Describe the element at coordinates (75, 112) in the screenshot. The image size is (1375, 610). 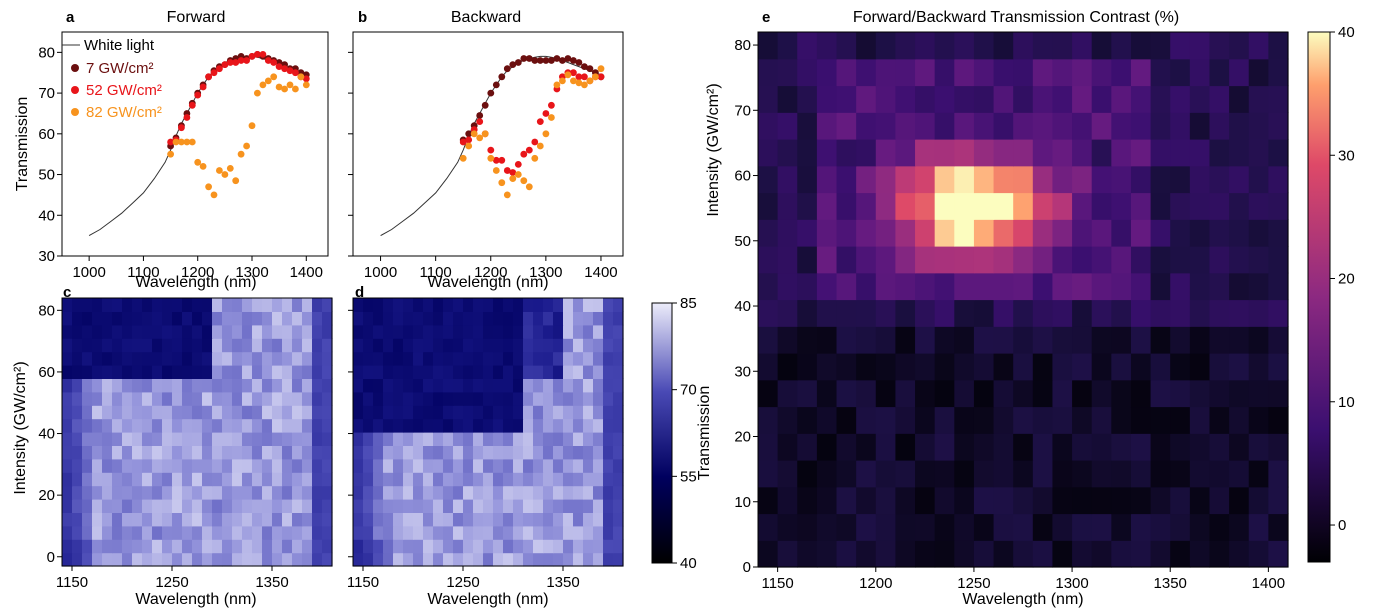
I see `legend-82-marker` at that location.